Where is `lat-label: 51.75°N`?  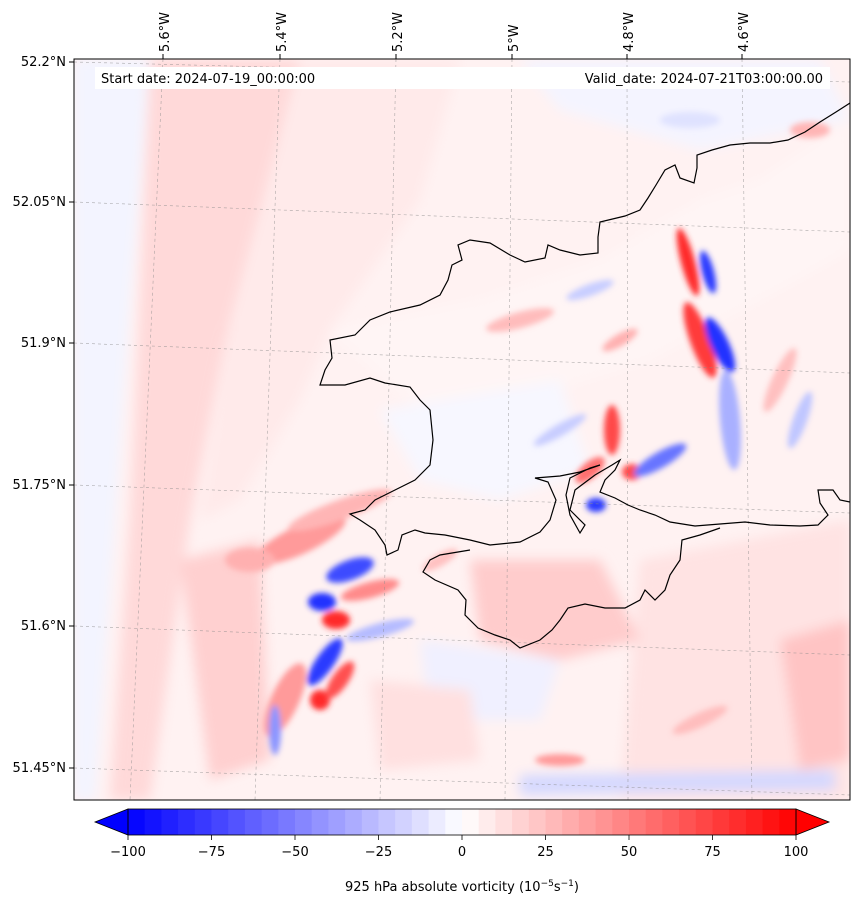
lat-label: 51.75°N is located at coordinates (39, 485).